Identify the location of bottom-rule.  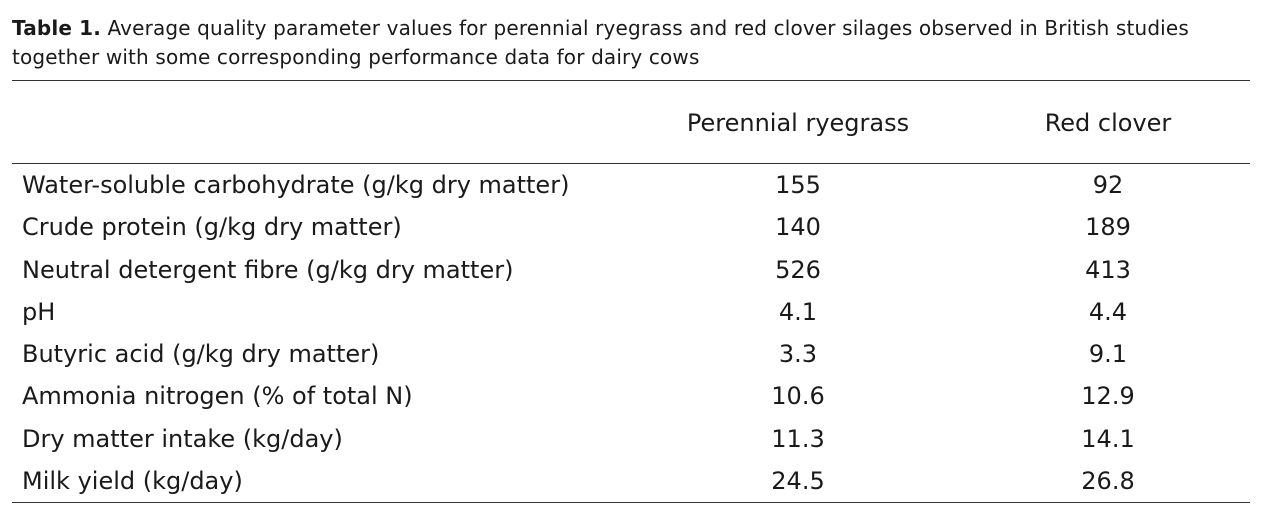
(631, 502).